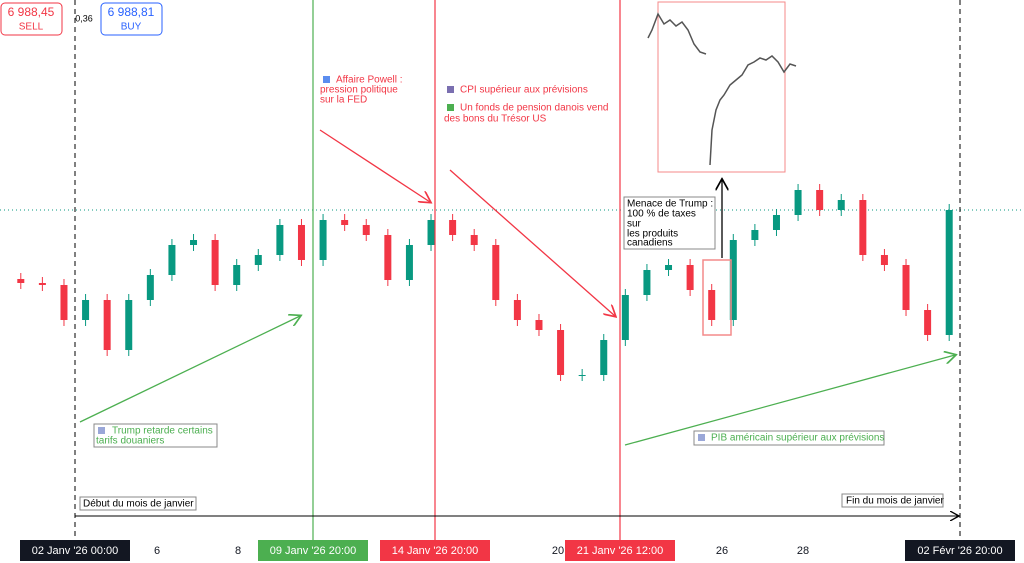  I want to click on annotation: des bons du Trésor US, so click(495, 119).